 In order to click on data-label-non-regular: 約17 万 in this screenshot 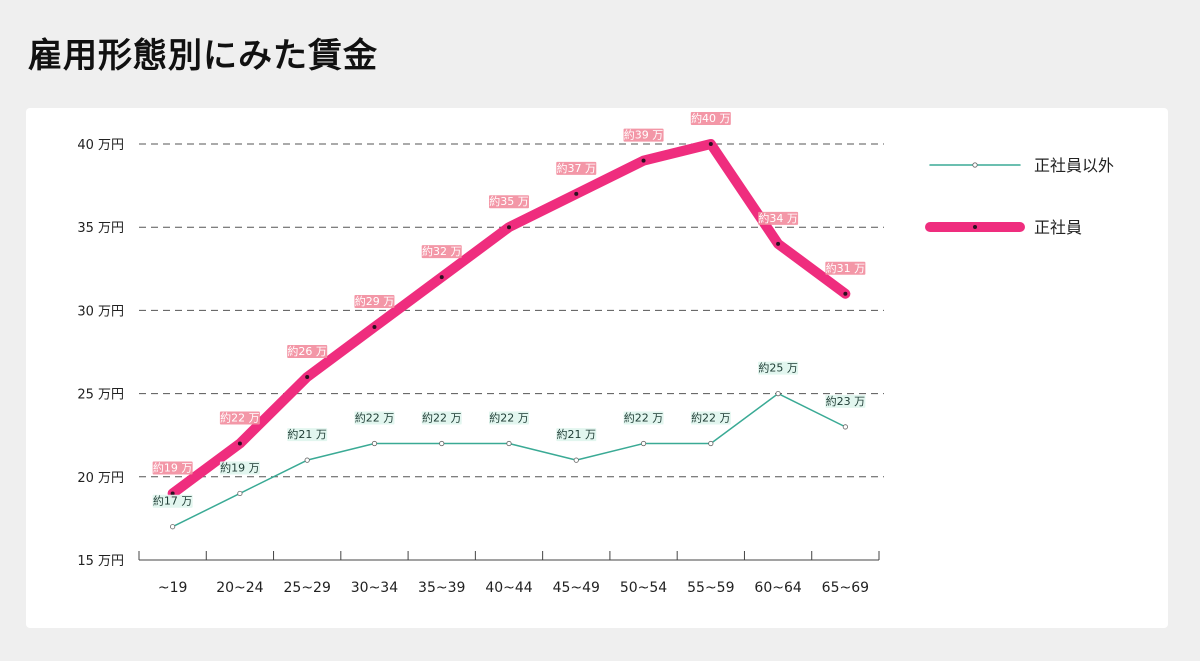, I will do `click(172, 501)`.